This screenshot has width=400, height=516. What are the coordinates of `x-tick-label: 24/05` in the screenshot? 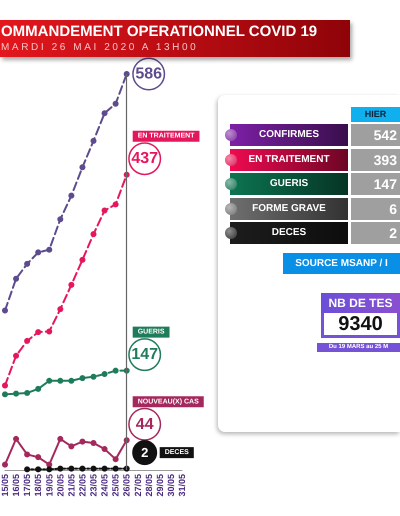 It's located at (105, 485).